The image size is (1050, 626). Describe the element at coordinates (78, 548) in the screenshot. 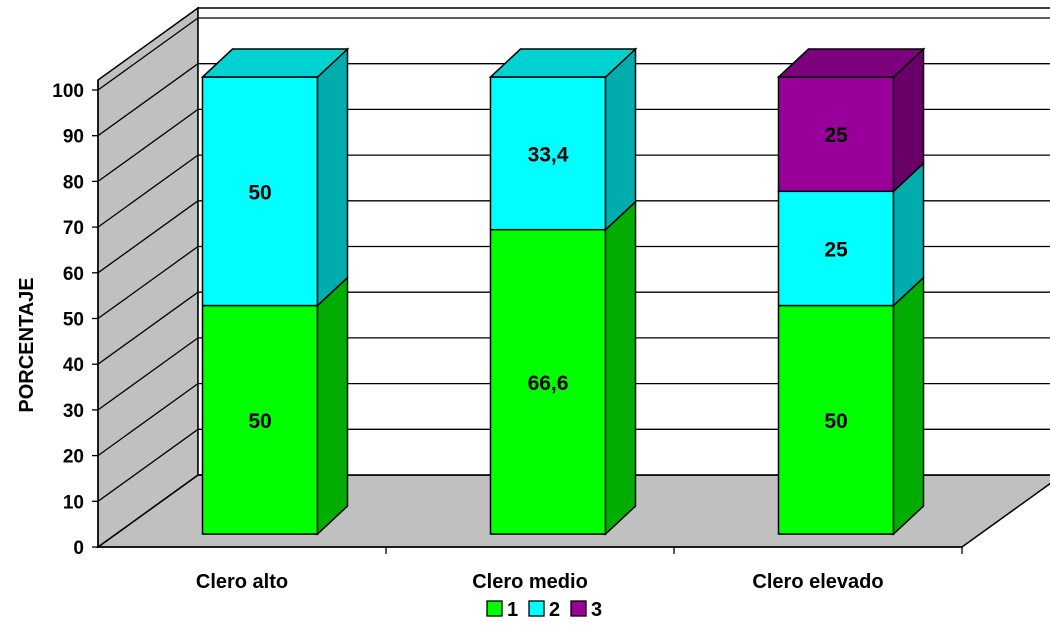

I see `y-tick-label: 0` at that location.